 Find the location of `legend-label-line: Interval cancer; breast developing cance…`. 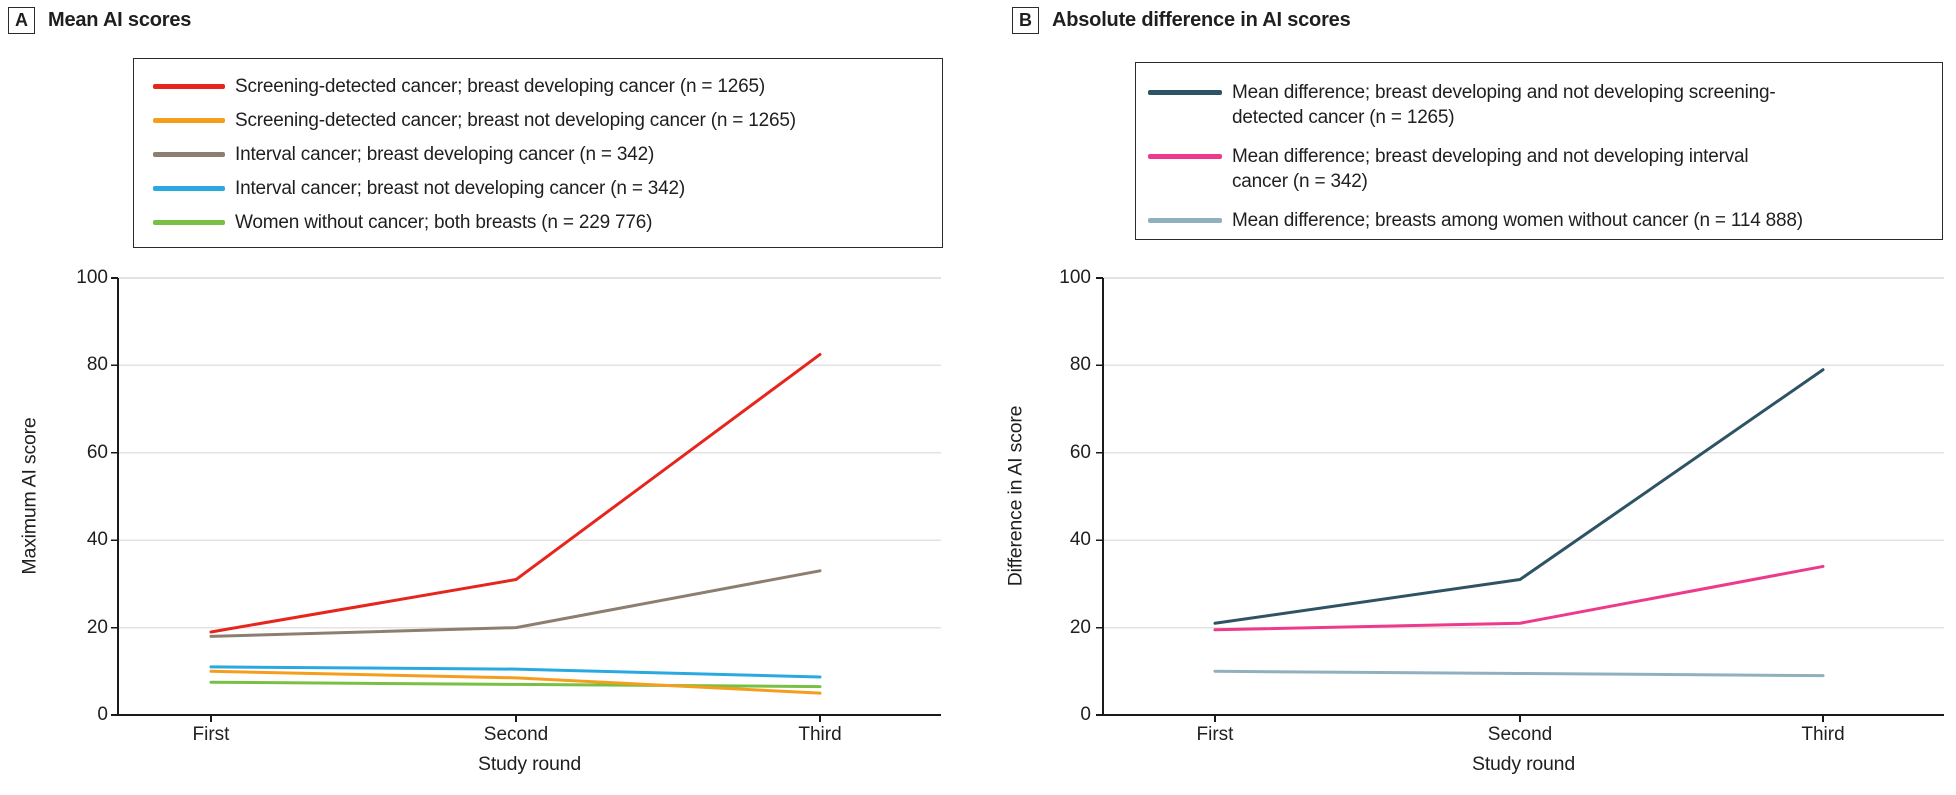

legend-label-line: Interval cancer; breast developing cance… is located at coordinates (445, 154).